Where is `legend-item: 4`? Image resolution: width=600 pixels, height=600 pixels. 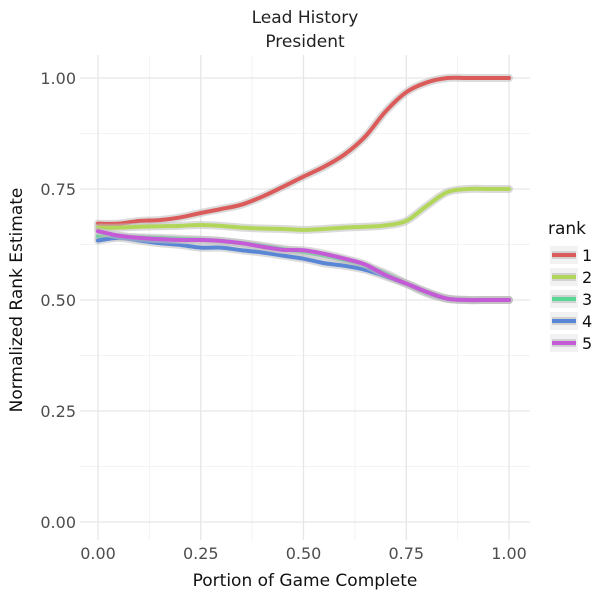
legend-item: 4 is located at coordinates (571, 321).